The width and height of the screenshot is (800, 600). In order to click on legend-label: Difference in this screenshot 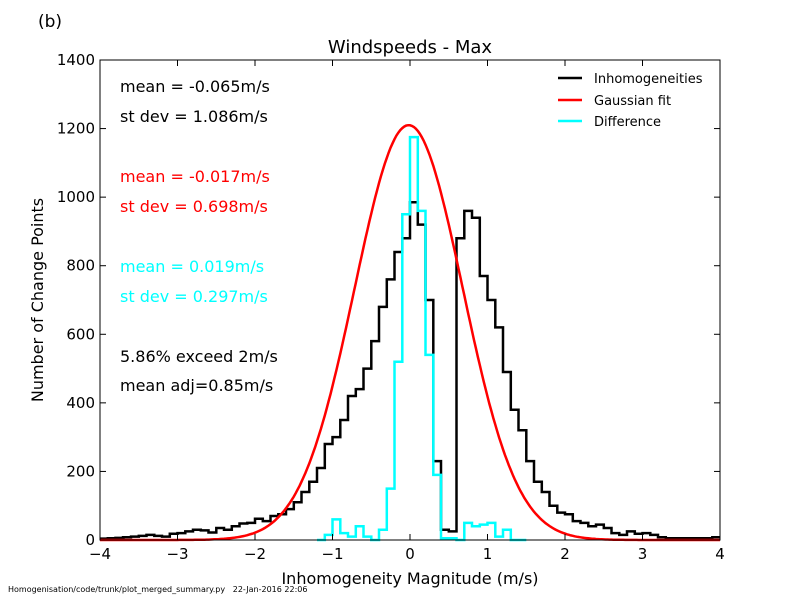, I will do `click(627, 122)`.